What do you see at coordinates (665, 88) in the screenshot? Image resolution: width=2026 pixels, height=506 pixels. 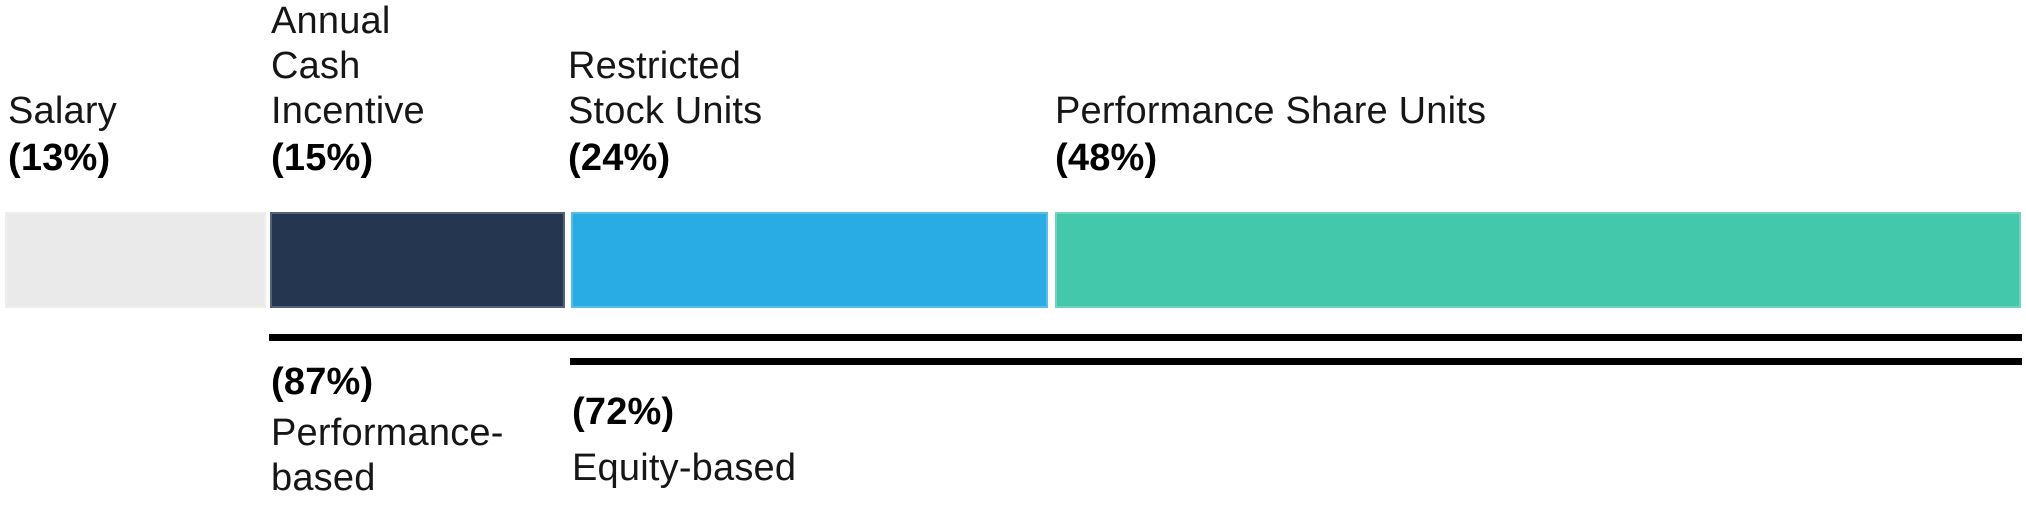 I see `label-restricted-stock-units-name: Restricted Stock Units` at bounding box center [665, 88].